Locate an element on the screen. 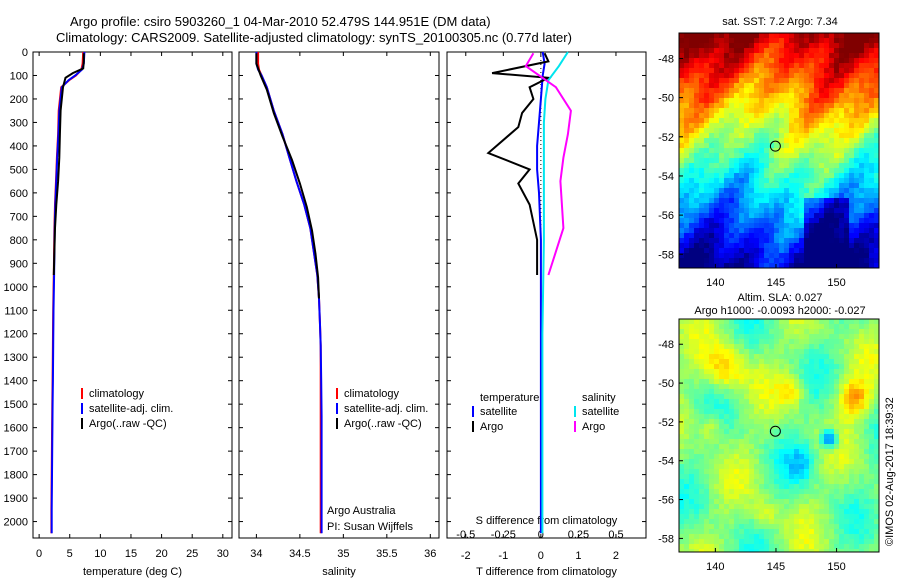 This screenshot has height=580, width=900. depth-tick-label: 1100 is located at coordinates (16, 311).